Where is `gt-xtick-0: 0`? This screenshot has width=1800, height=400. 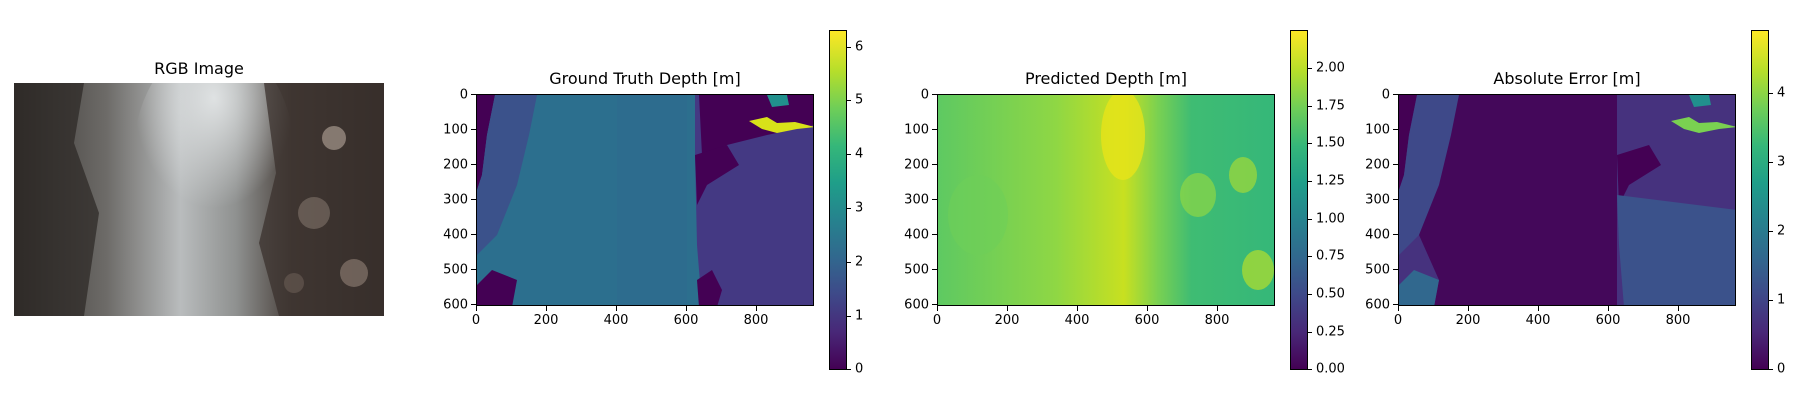 gt-xtick-0: 0 is located at coordinates (476, 320).